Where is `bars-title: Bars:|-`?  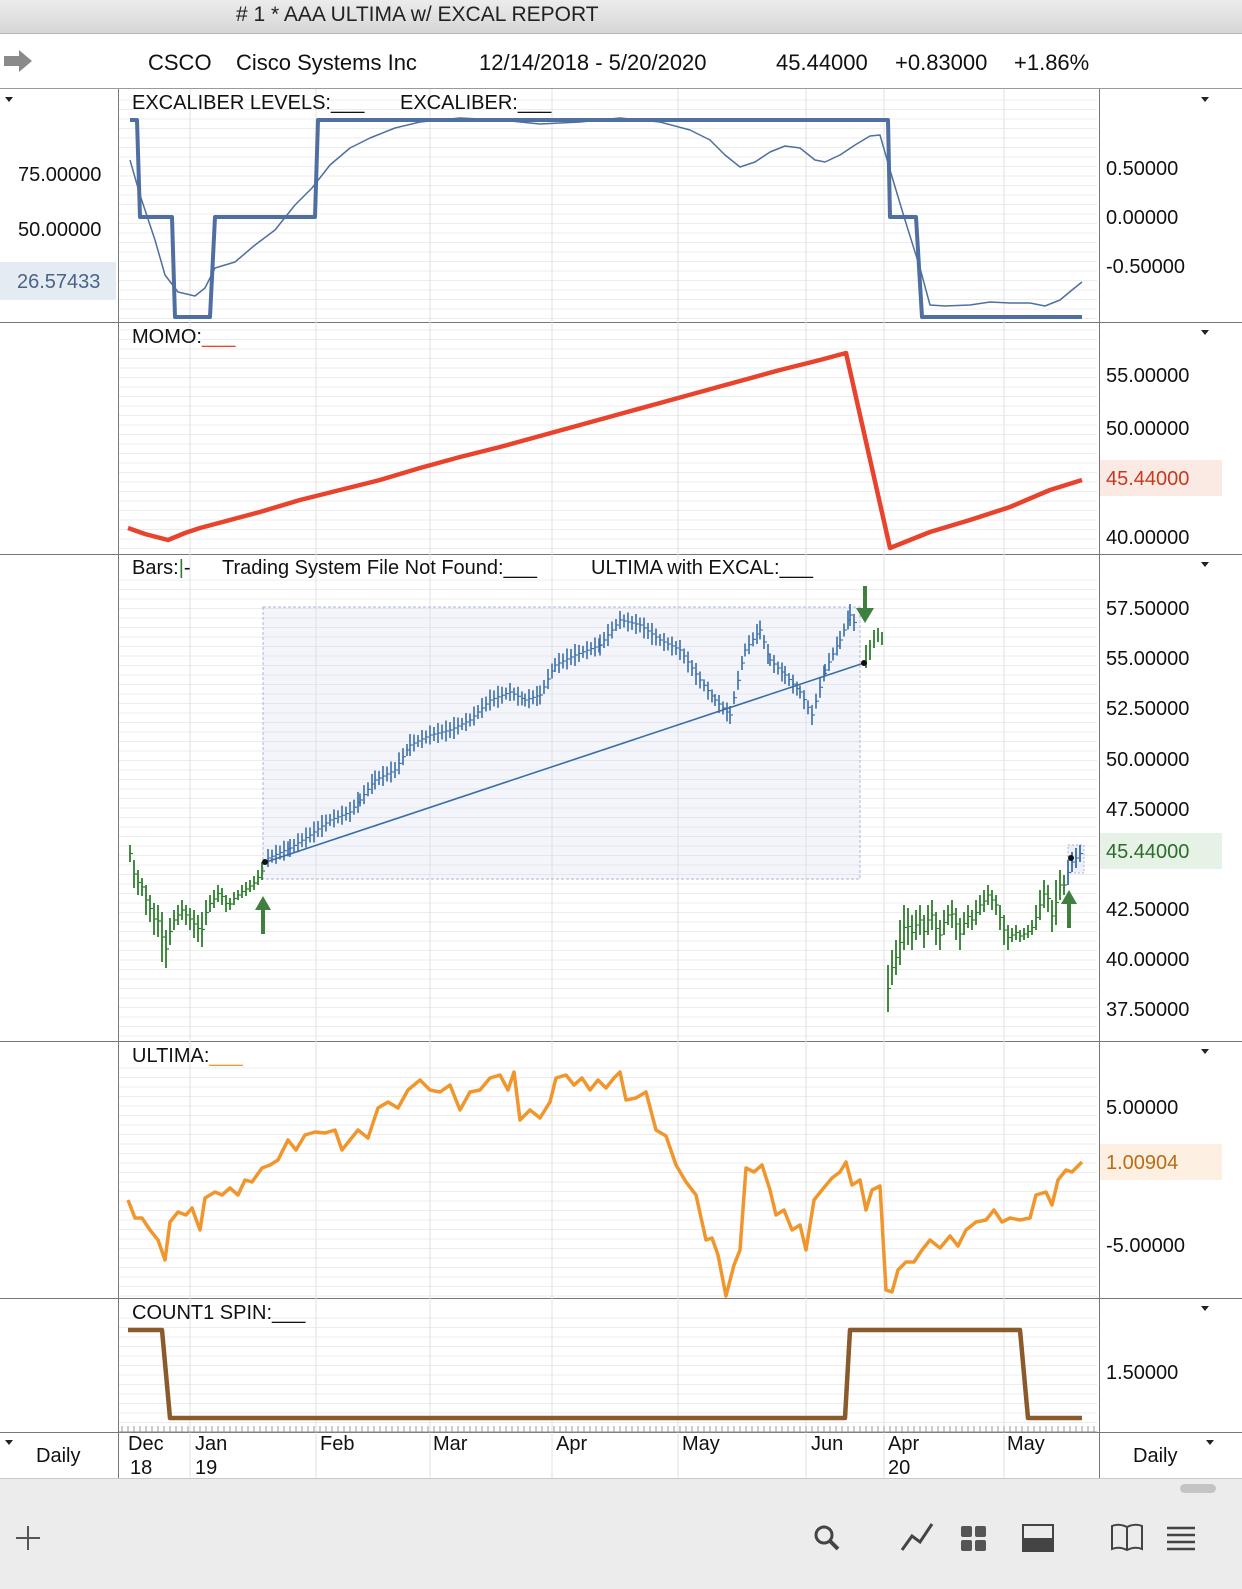 bars-title: Bars:|- is located at coordinates (161, 568).